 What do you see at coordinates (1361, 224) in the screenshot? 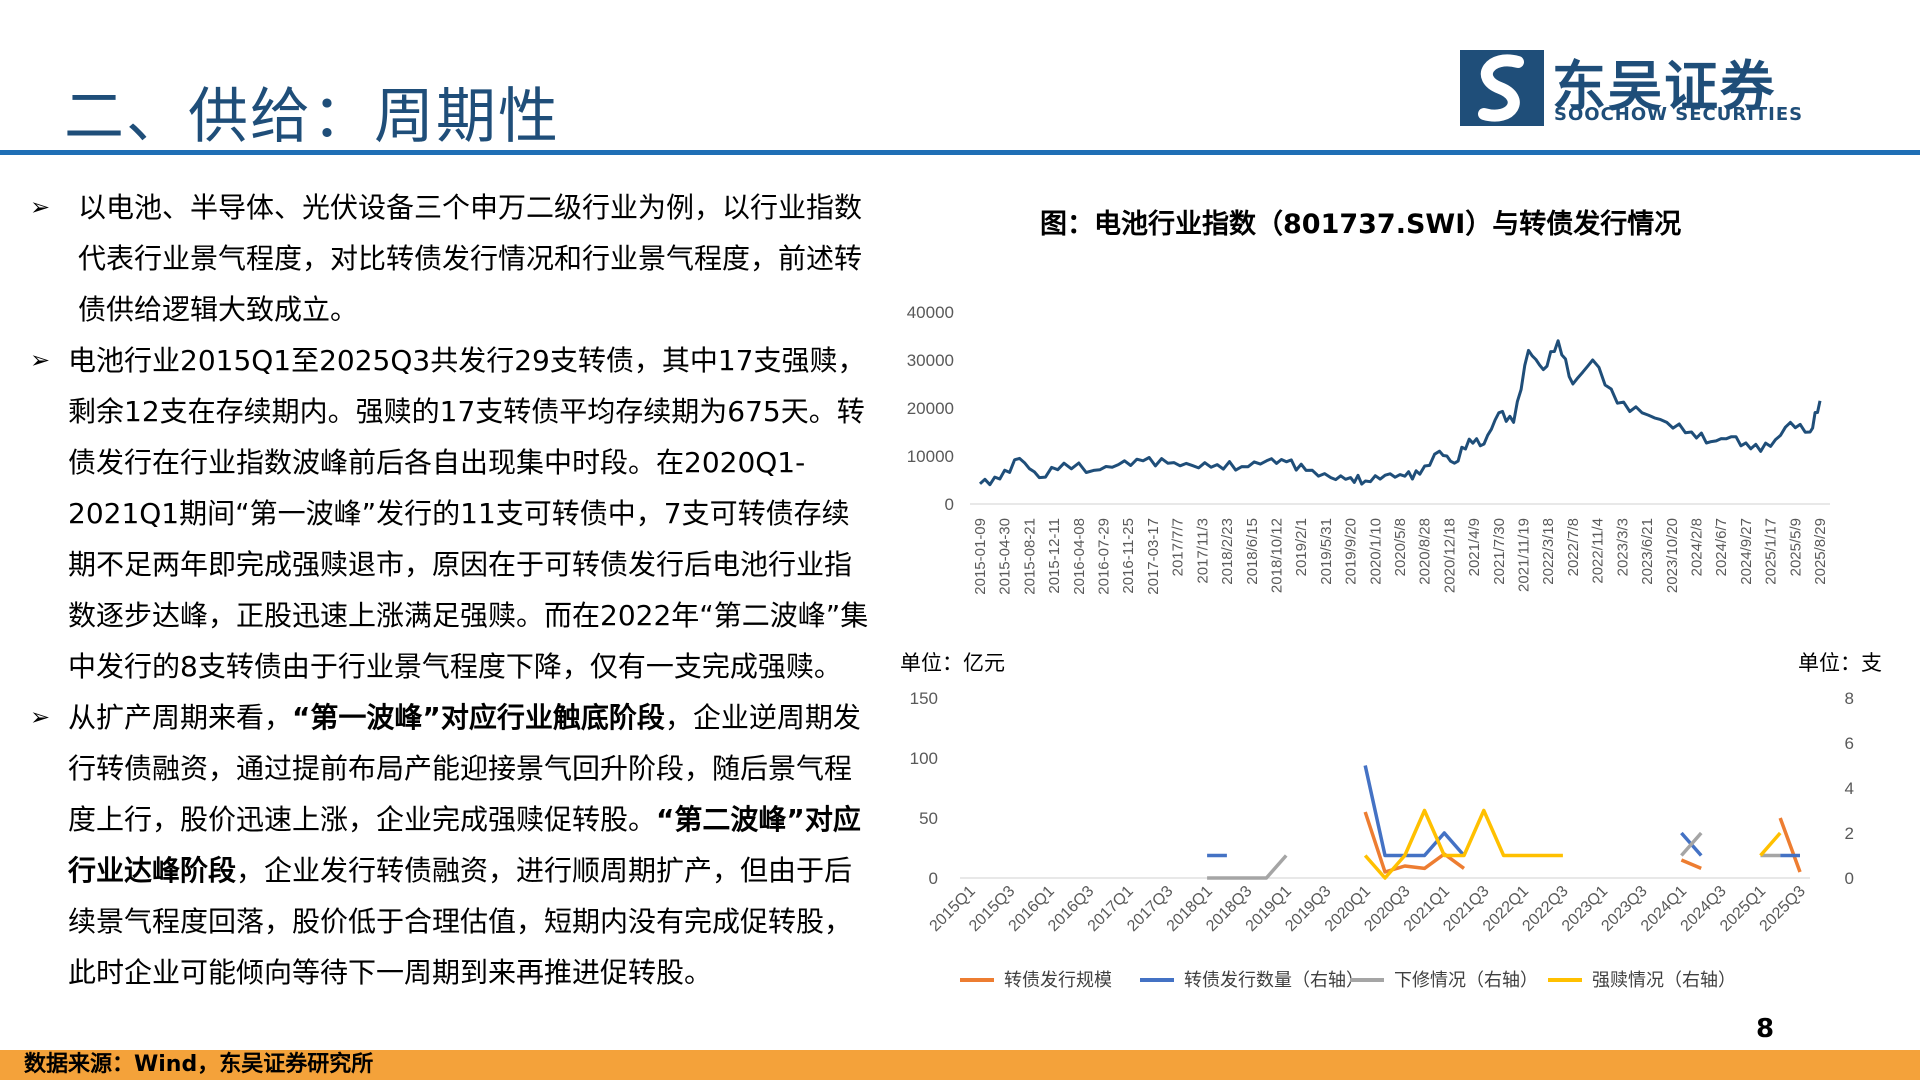
I see `figure-title: 图：电池行业指数（801737.SWI）与转债发行情况` at bounding box center [1361, 224].